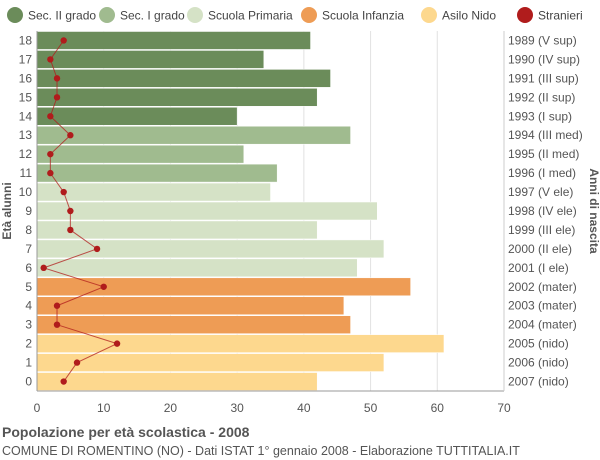 The height and width of the screenshot is (460, 600). I want to click on birth-year-label: 1998 (IV ele), so click(542, 211).